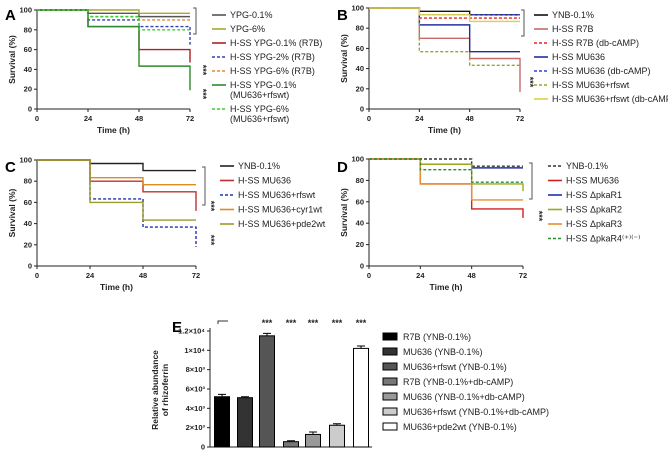 The image size is (668, 458). Describe the element at coordinates (272, 71) in the screenshot. I see `legend-label: H-SS YPG-6% (R7B)` at that location.